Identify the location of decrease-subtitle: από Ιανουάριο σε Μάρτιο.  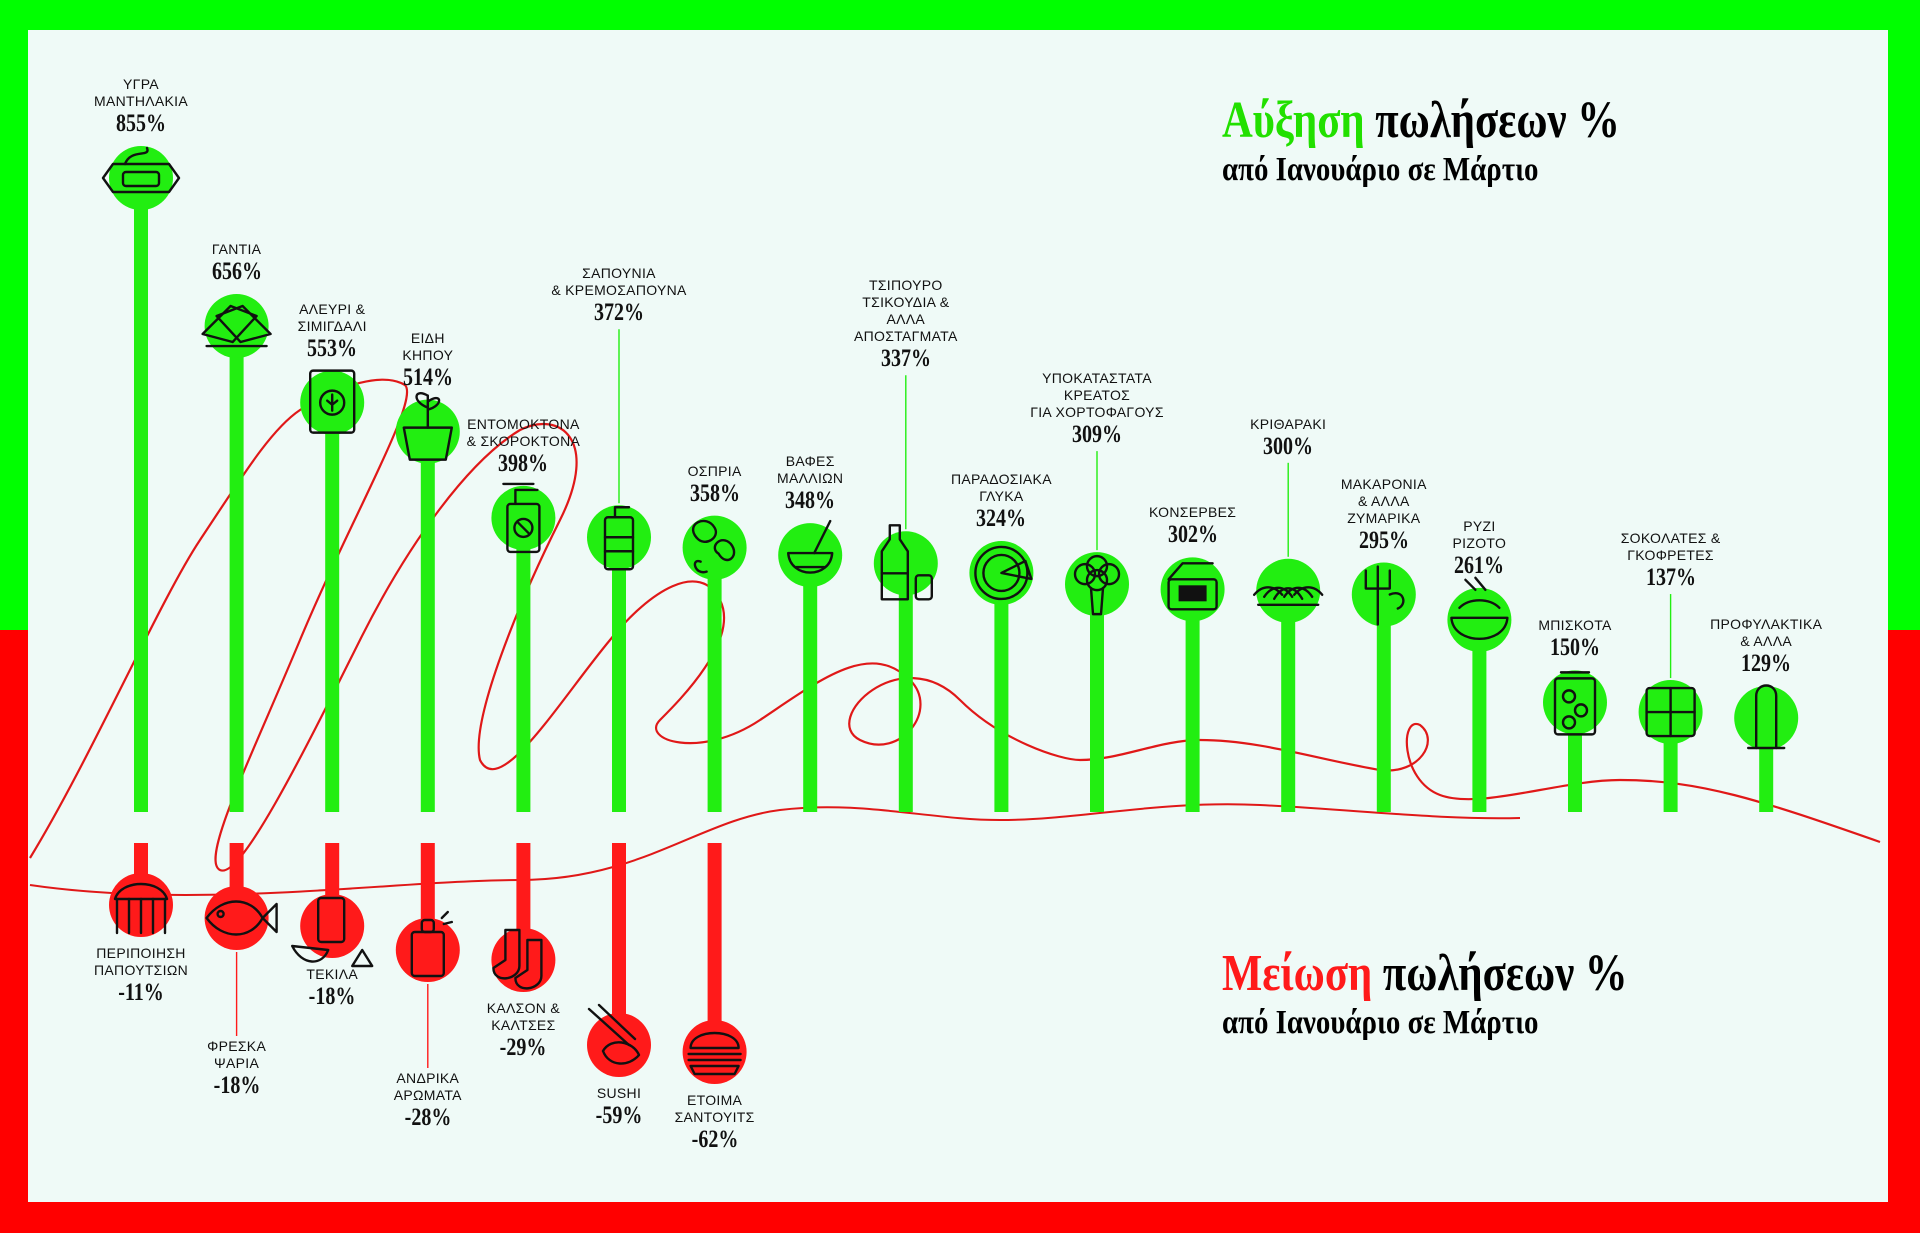
(1380, 1022).